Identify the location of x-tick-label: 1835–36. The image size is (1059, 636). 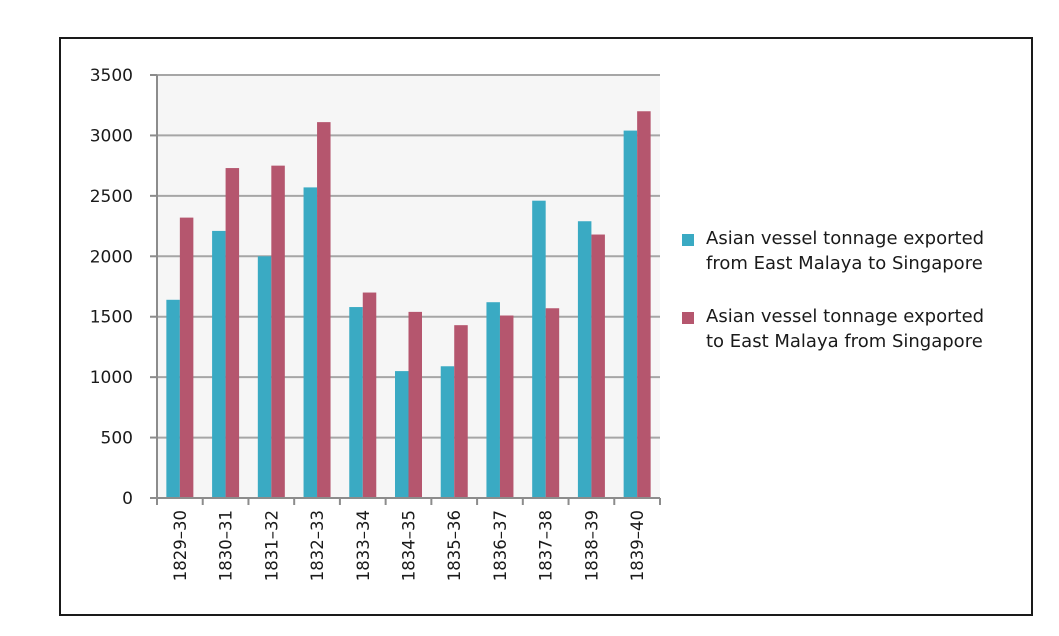
(454, 545).